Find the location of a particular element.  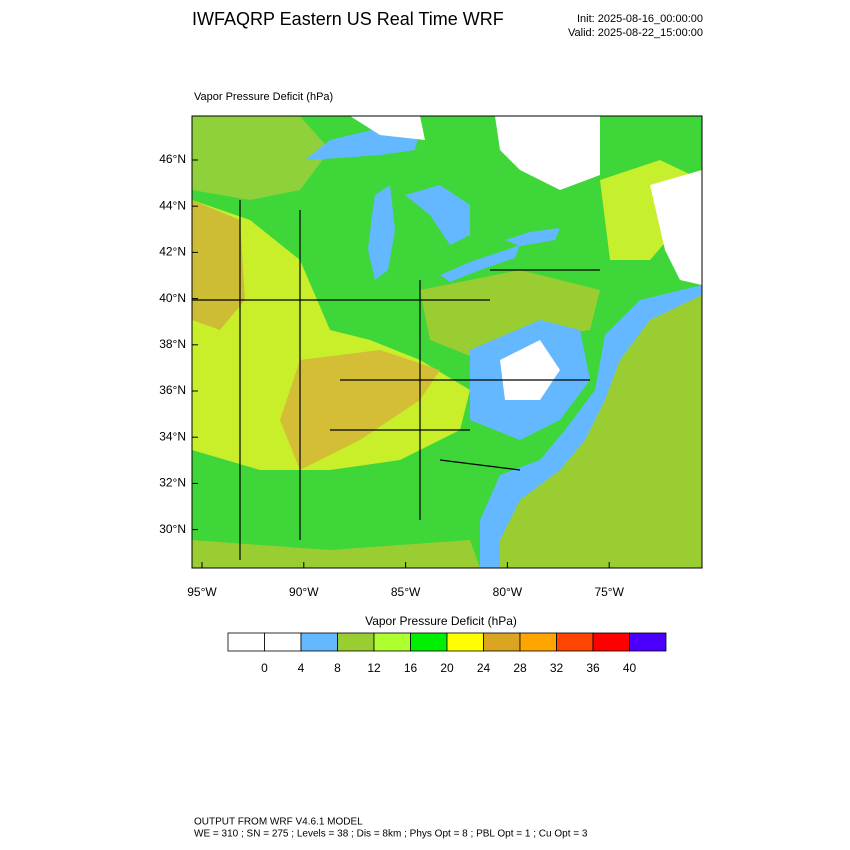

map-label: Vapor Pressure Deficit (hPa) is located at coordinates (263, 97).